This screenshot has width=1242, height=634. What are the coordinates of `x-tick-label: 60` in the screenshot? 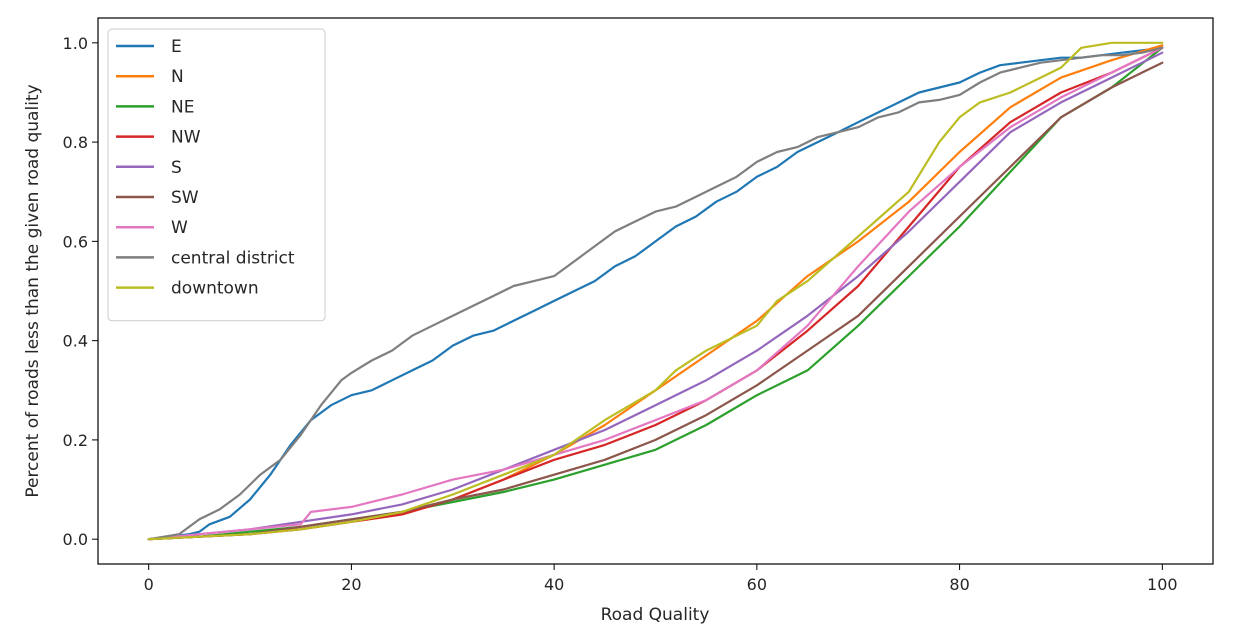 It's located at (757, 584).